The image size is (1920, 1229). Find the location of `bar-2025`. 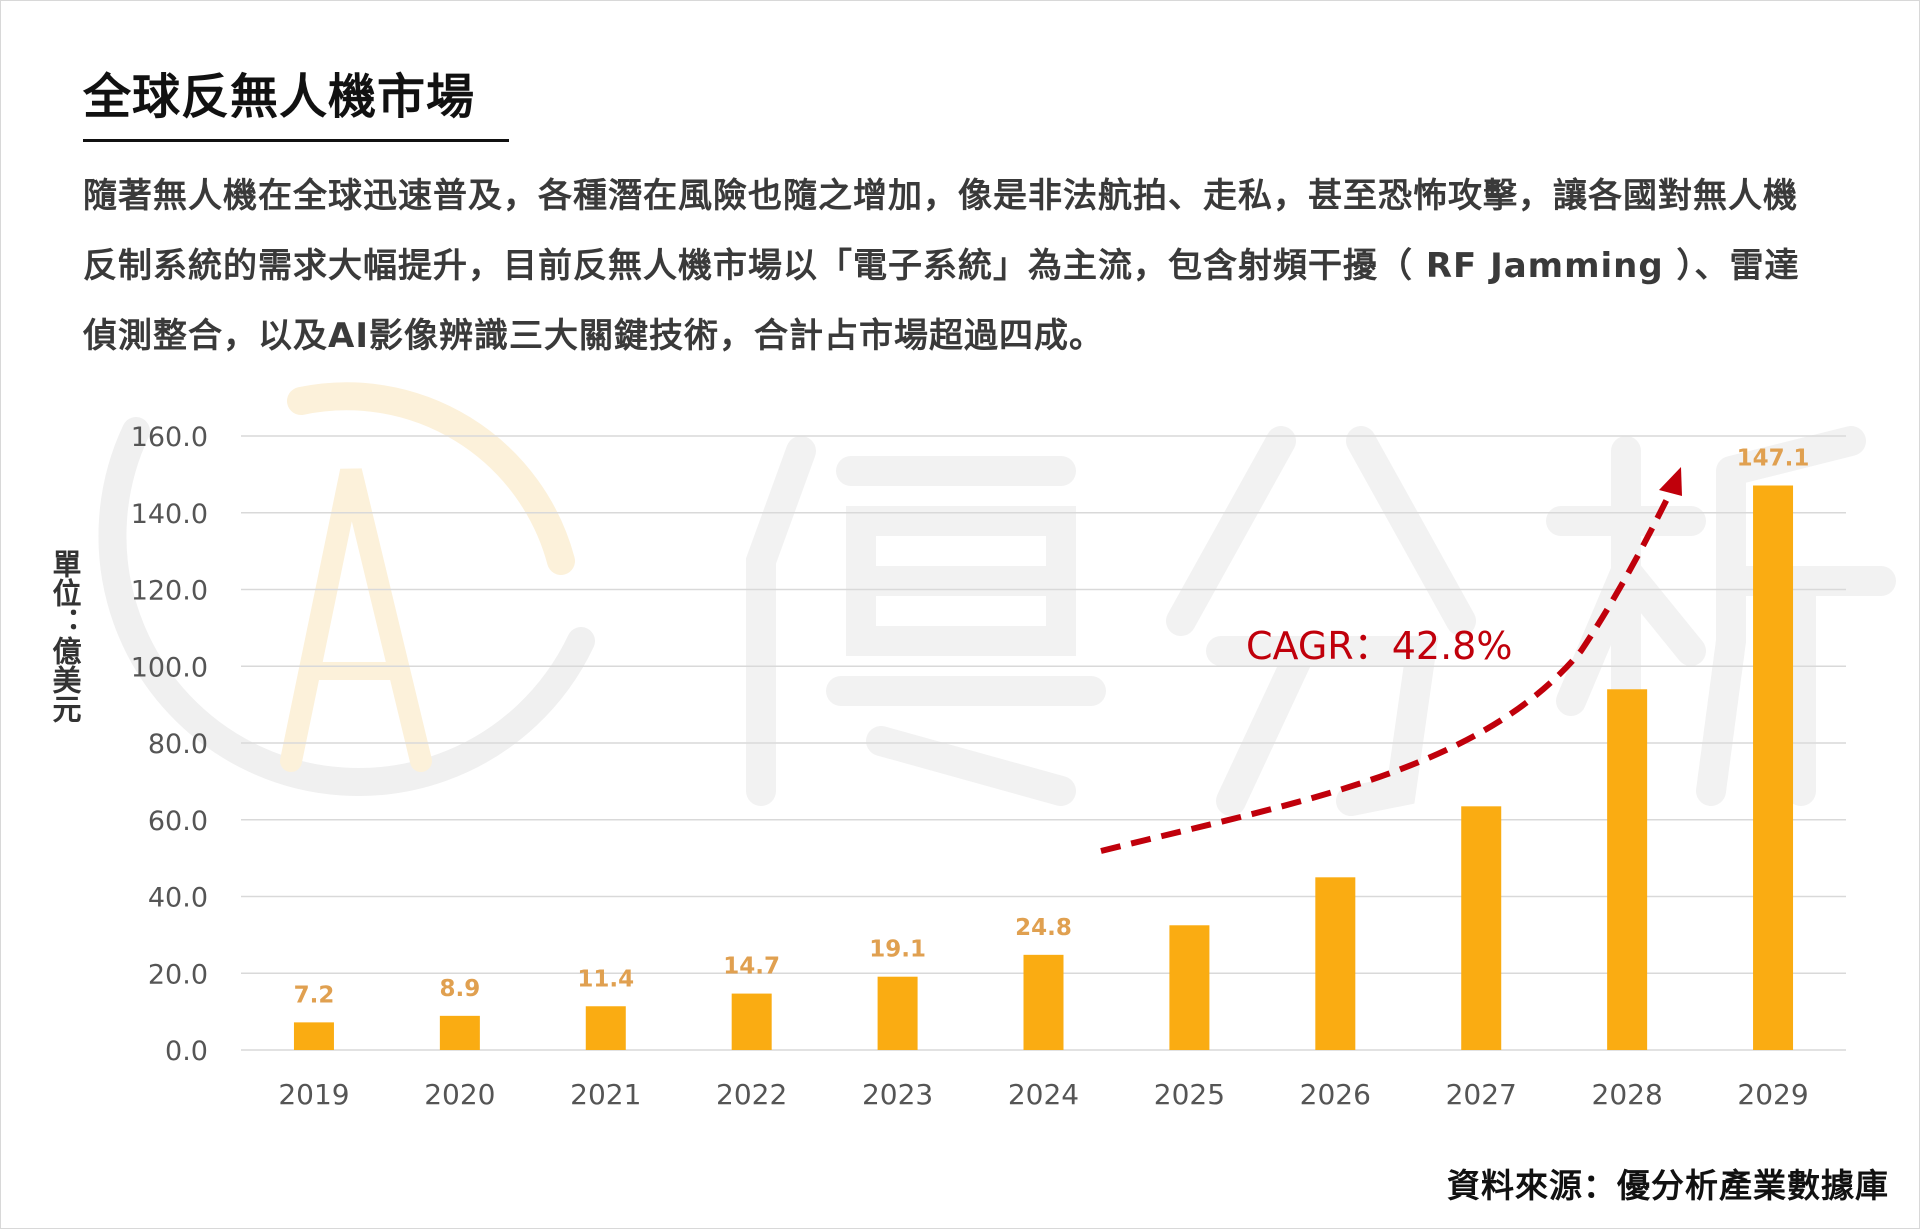

bar-2025 is located at coordinates (1189, 987).